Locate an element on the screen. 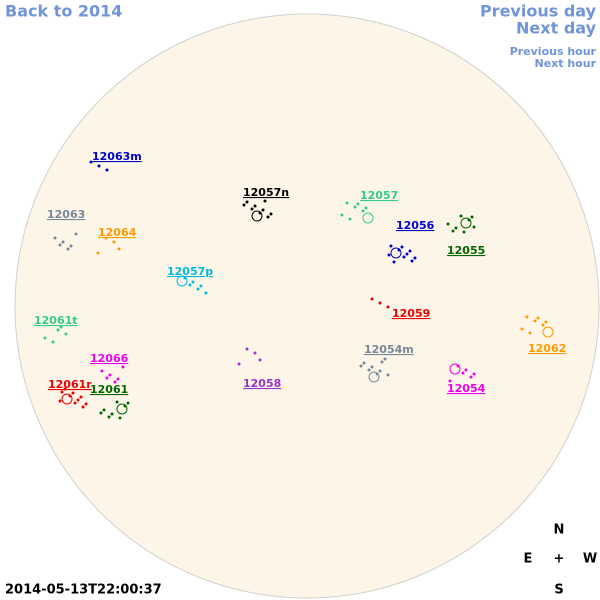 The image size is (600, 600). next-hour-link: Next hour is located at coordinates (566, 63).